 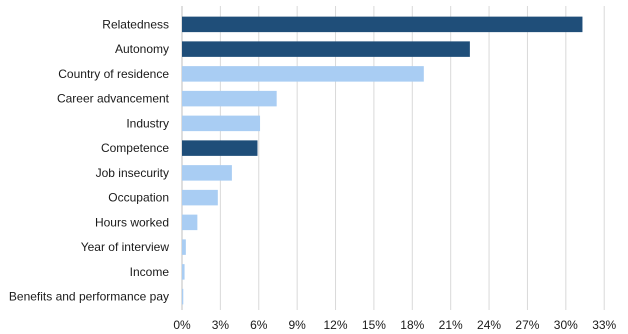 I want to click on x-tick-label: 12%, so click(x=336, y=325).